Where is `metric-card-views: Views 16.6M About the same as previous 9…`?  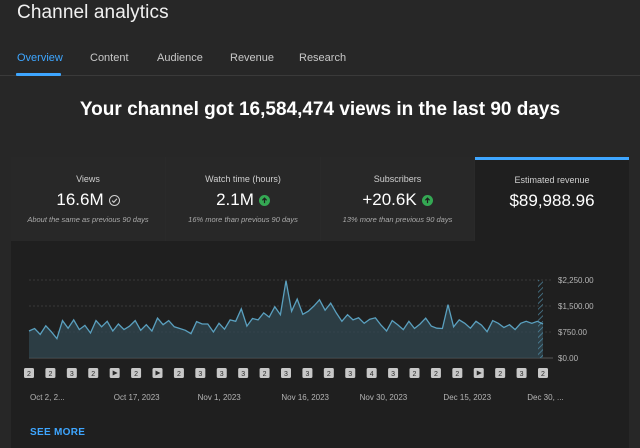
metric-card-views: Views 16.6M About the same as previous 9… is located at coordinates (88, 199).